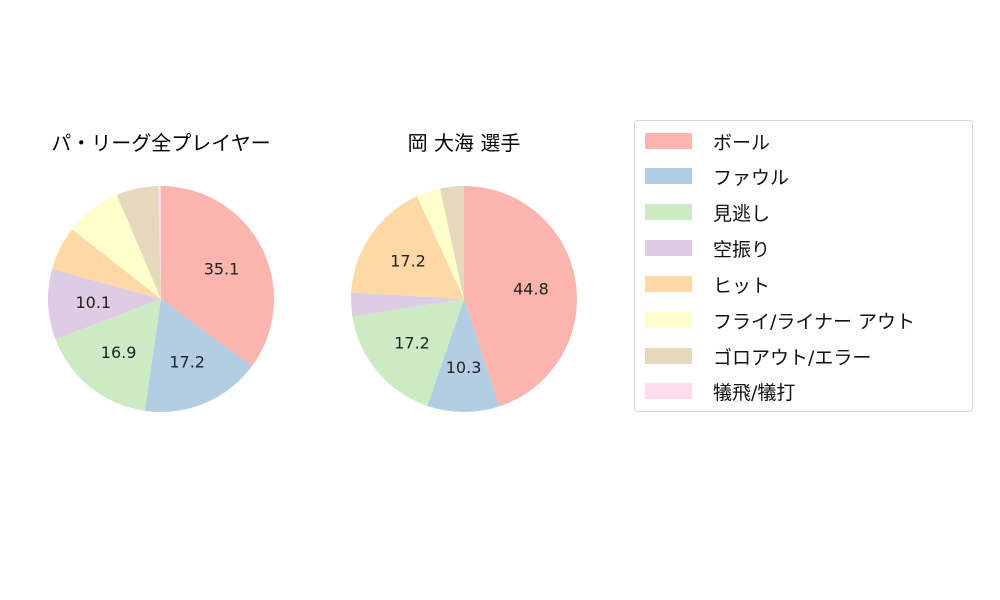 Image resolution: width=1000 pixels, height=600 pixels. What do you see at coordinates (708, 284) in the screenshot?
I see `legend-item-hit: ヒット` at bounding box center [708, 284].